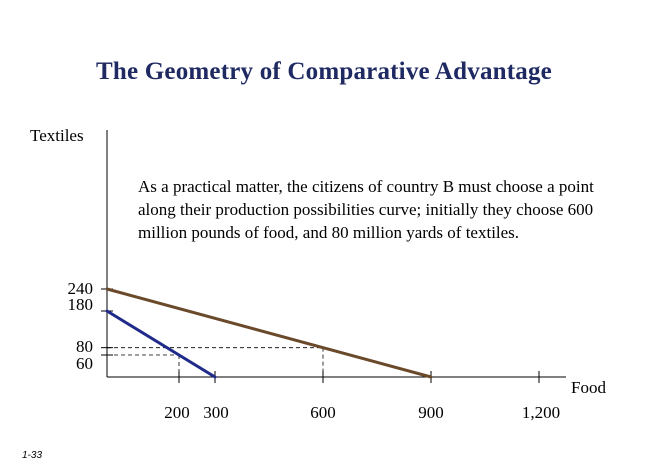 This screenshot has width=648, height=468. Describe the element at coordinates (32, 455) in the screenshot. I see `slide-number: 1-33` at that location.